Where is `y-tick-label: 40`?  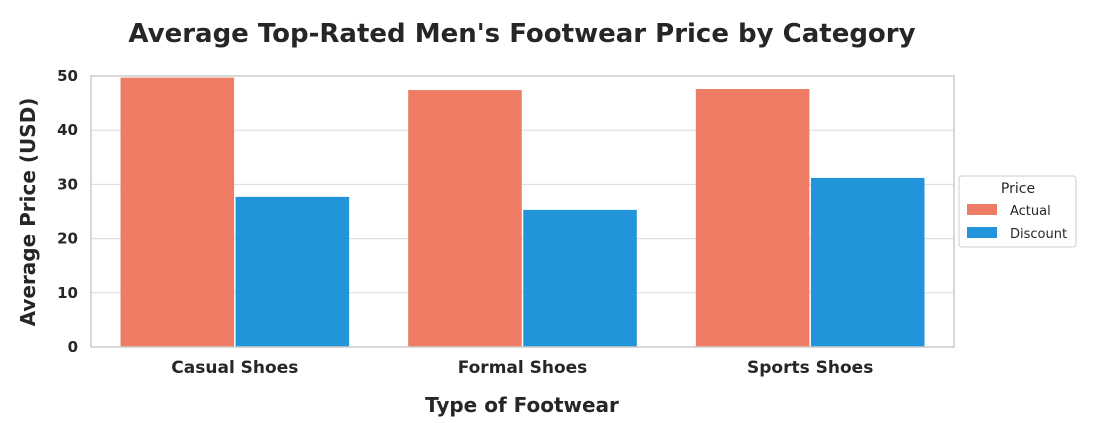
y-tick-label: 40 is located at coordinates (67, 130).